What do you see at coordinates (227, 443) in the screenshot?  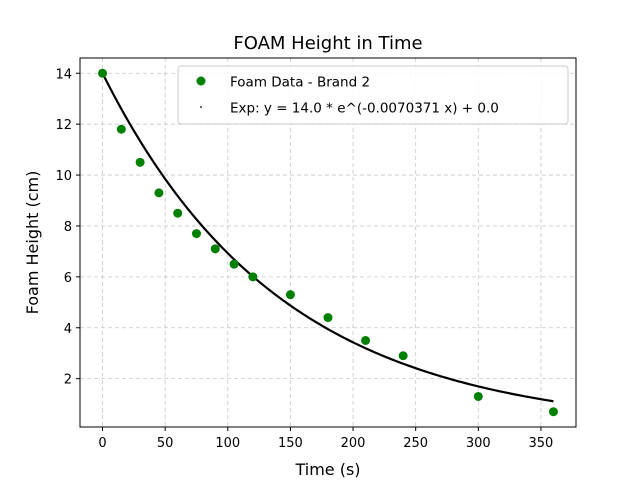 I see `x-tick-label: 100` at bounding box center [227, 443].